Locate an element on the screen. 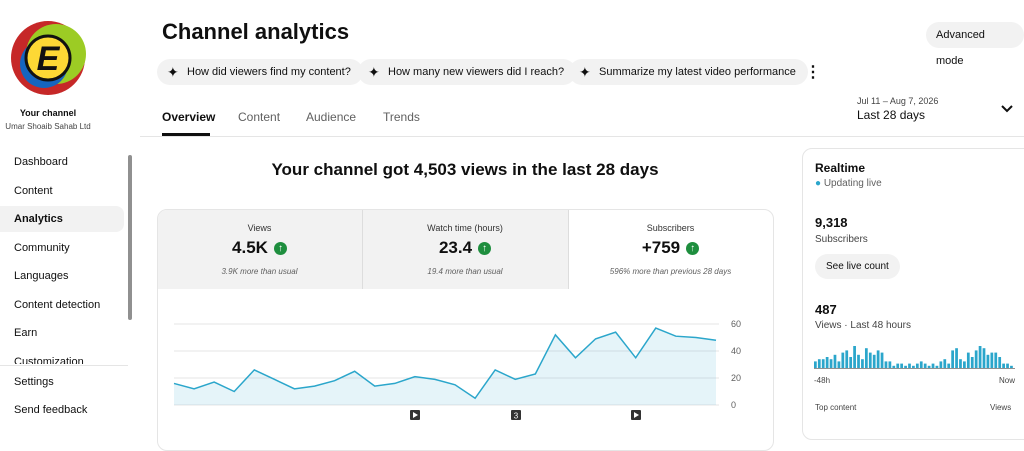 The width and height of the screenshot is (1024, 451). channel-name: Umar Shoaib Sahab Ltd is located at coordinates (48, 126).